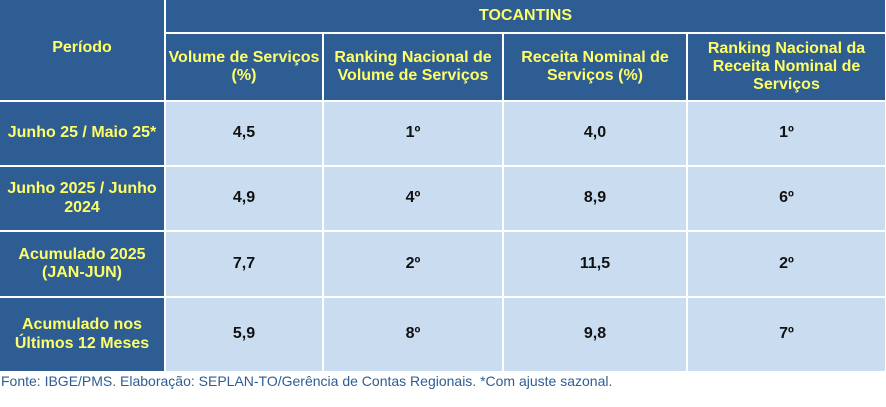 The height and width of the screenshot is (407, 886). I want to click on volume-column-header: Volume de Serviços (%), so click(245, 68).